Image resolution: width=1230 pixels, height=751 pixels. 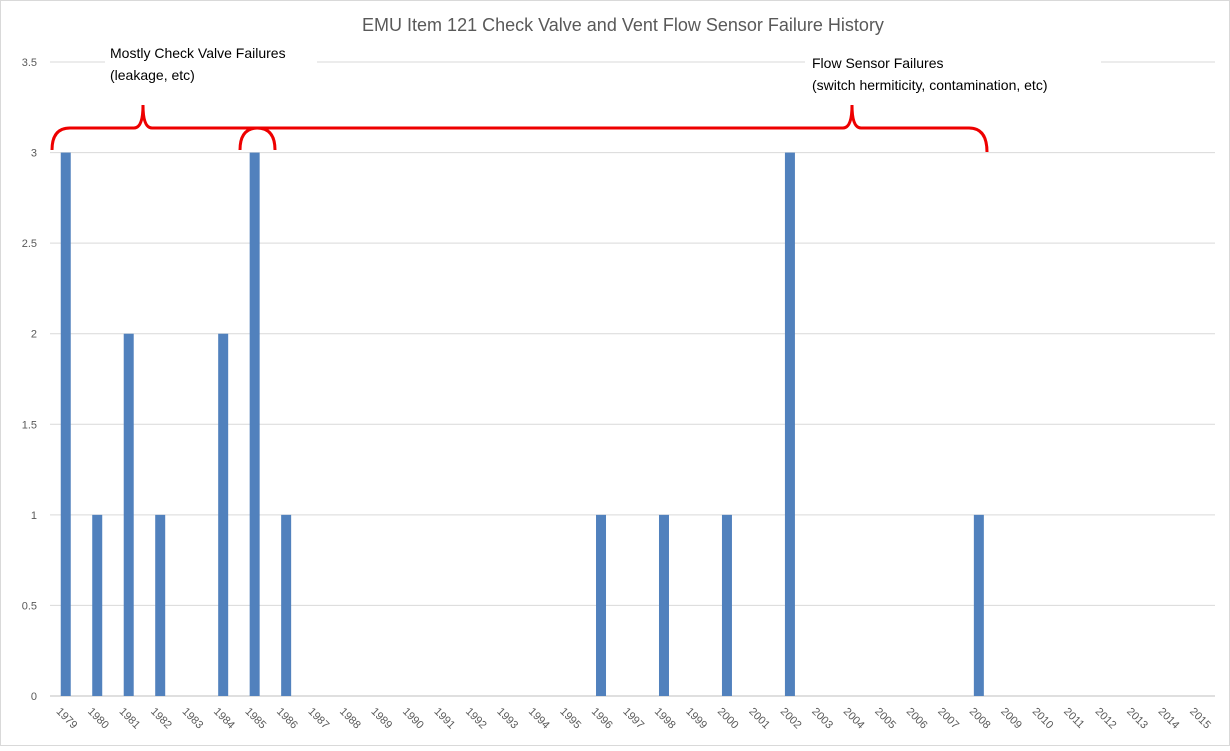 What do you see at coordinates (34, 154) in the screenshot?
I see `y-tick-label: 3` at bounding box center [34, 154].